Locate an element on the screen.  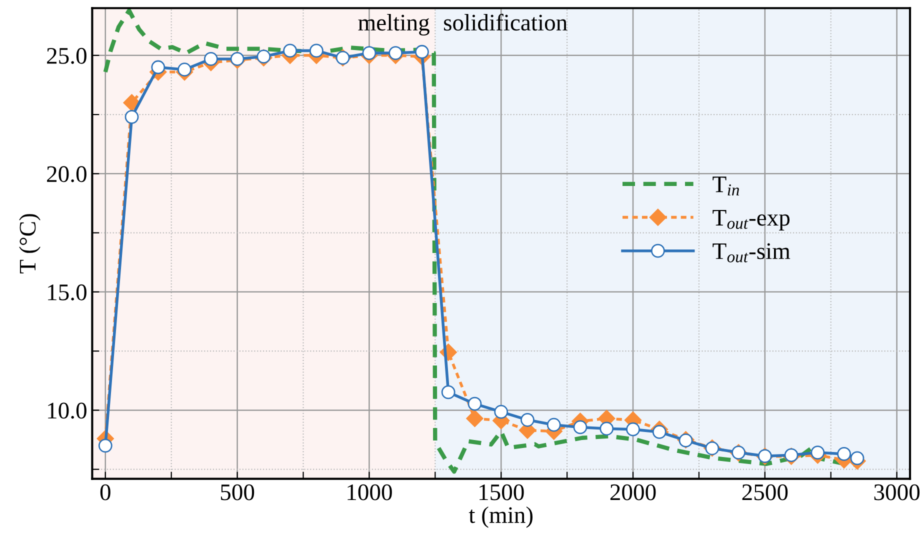
band-label: melting is located at coordinates (394, 25).